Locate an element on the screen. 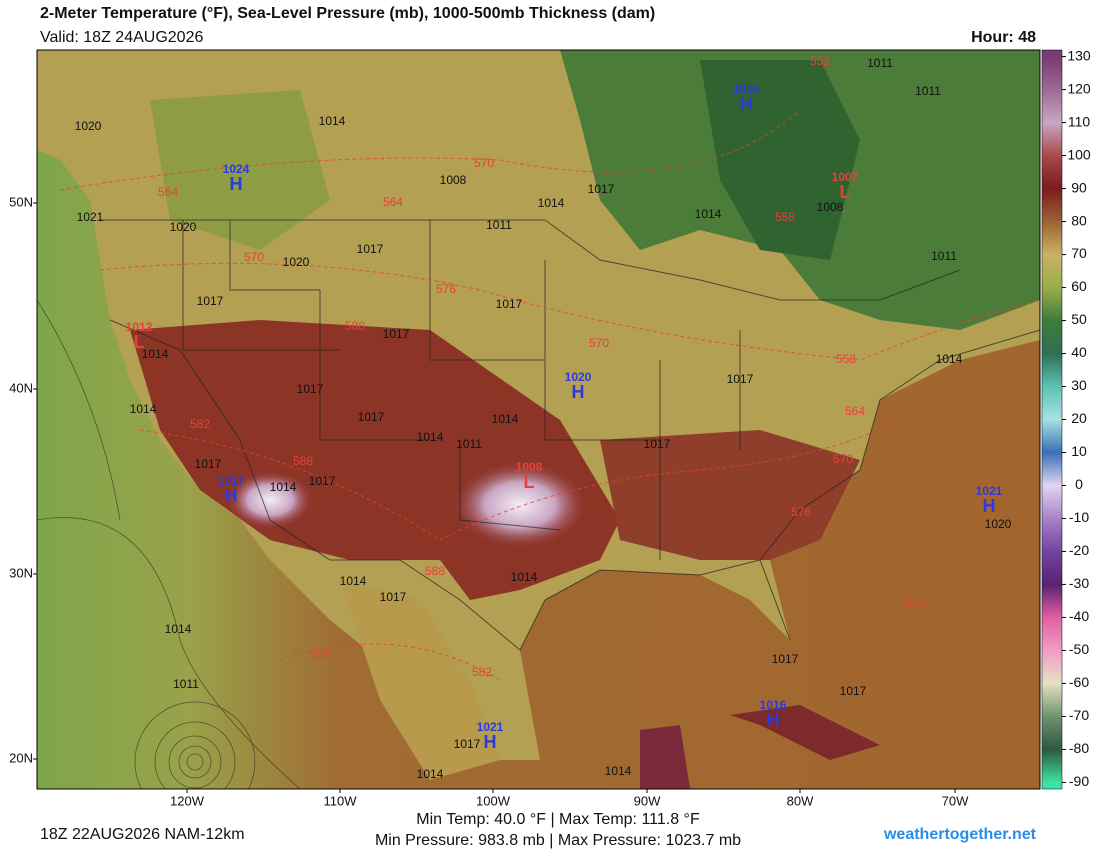  lat-label: 50N is located at coordinates (21, 201).